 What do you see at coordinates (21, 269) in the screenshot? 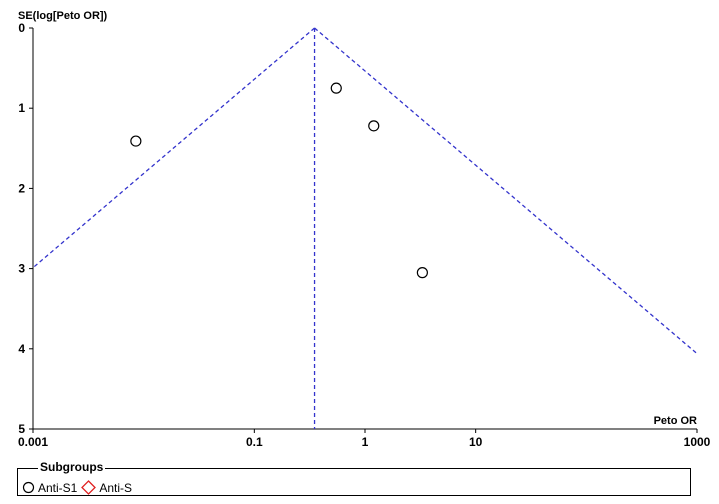
I see `y-tick-label: 3` at bounding box center [21, 269].